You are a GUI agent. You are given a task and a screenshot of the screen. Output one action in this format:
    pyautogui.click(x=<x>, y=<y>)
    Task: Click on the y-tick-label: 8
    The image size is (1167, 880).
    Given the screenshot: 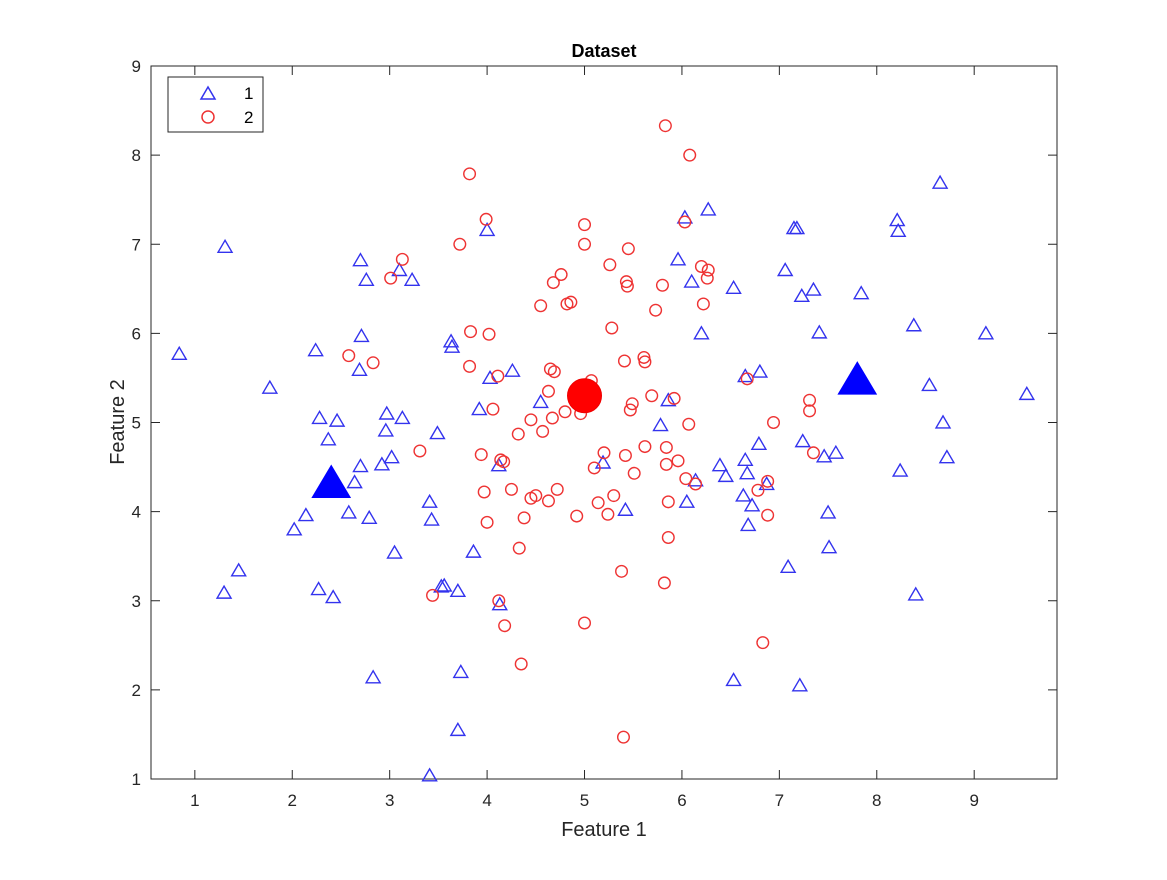 What is the action you would take?
    pyautogui.click(x=136, y=155)
    